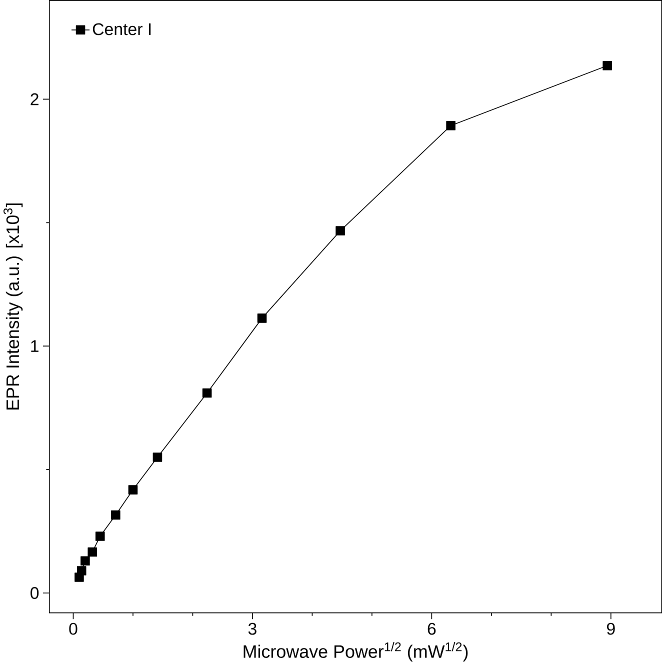 This screenshot has height=665, width=662. Describe the element at coordinates (356, 652) in the screenshot. I see `x-axis-title: Microwave Power$^{1/2}$ (mW$^{1/2}$)` at that location.